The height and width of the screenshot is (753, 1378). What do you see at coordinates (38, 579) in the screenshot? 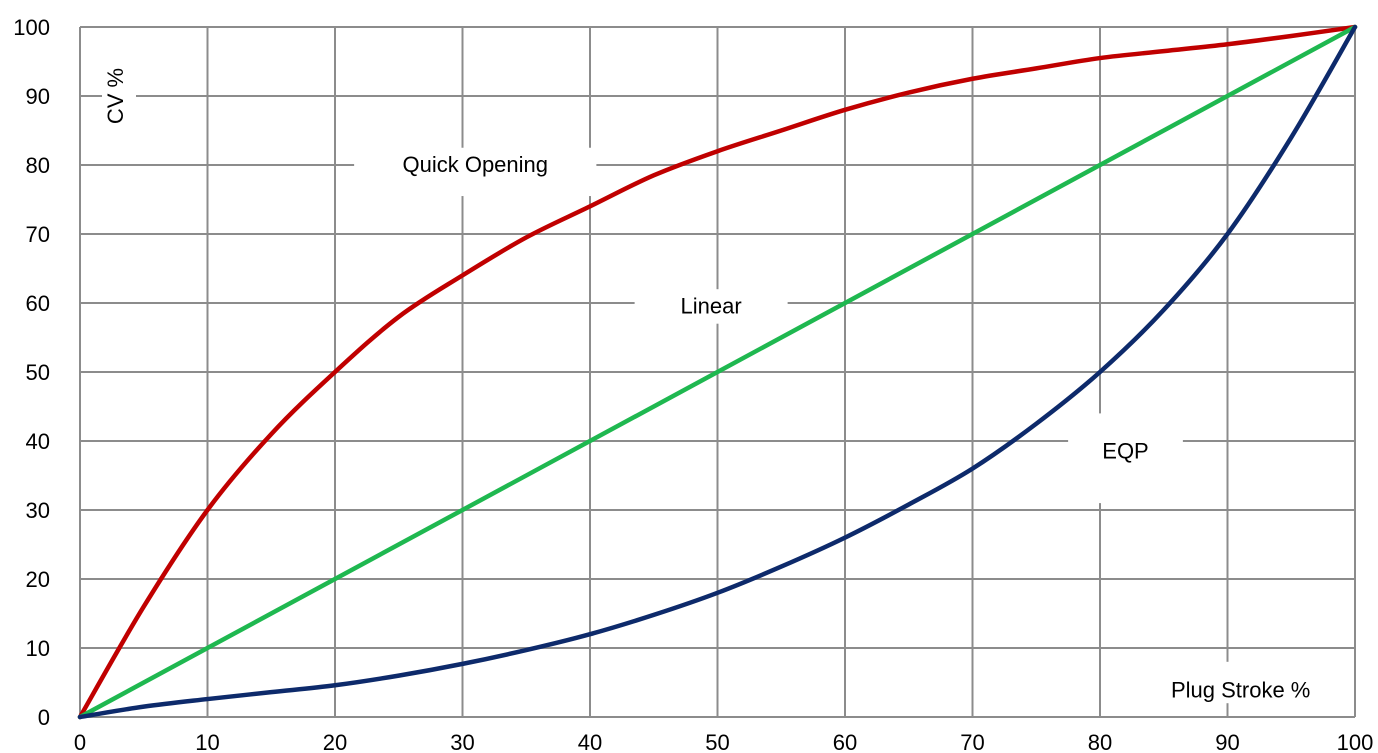
I see `y-tick-label: 20` at bounding box center [38, 579].